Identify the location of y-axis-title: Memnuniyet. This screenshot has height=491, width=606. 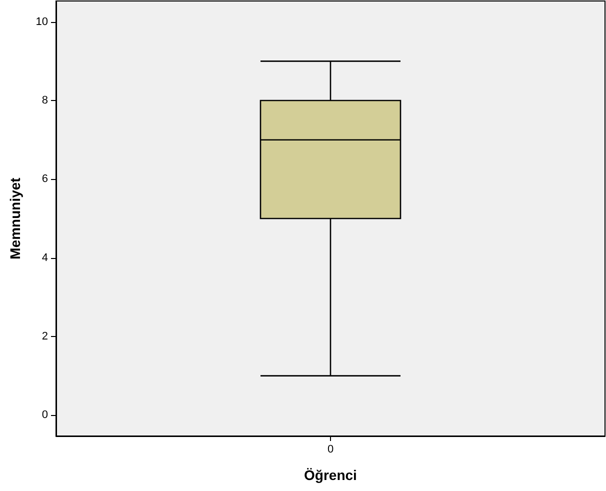
(15, 218).